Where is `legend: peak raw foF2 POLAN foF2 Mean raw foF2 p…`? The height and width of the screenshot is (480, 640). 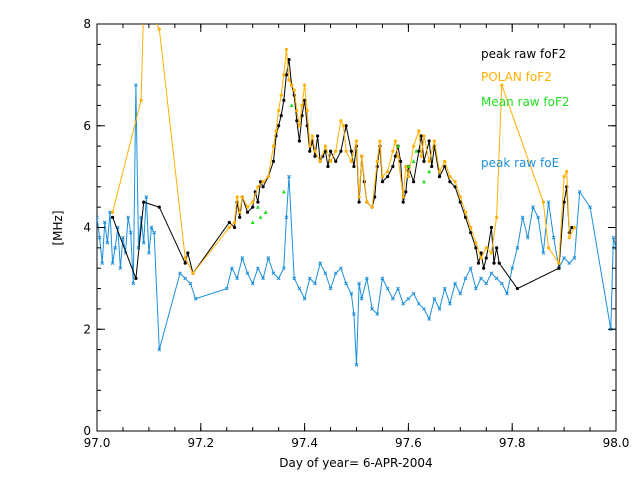
legend: peak raw foF2 POLAN foF2 Mean raw foF2 p… is located at coordinates (525, 108).